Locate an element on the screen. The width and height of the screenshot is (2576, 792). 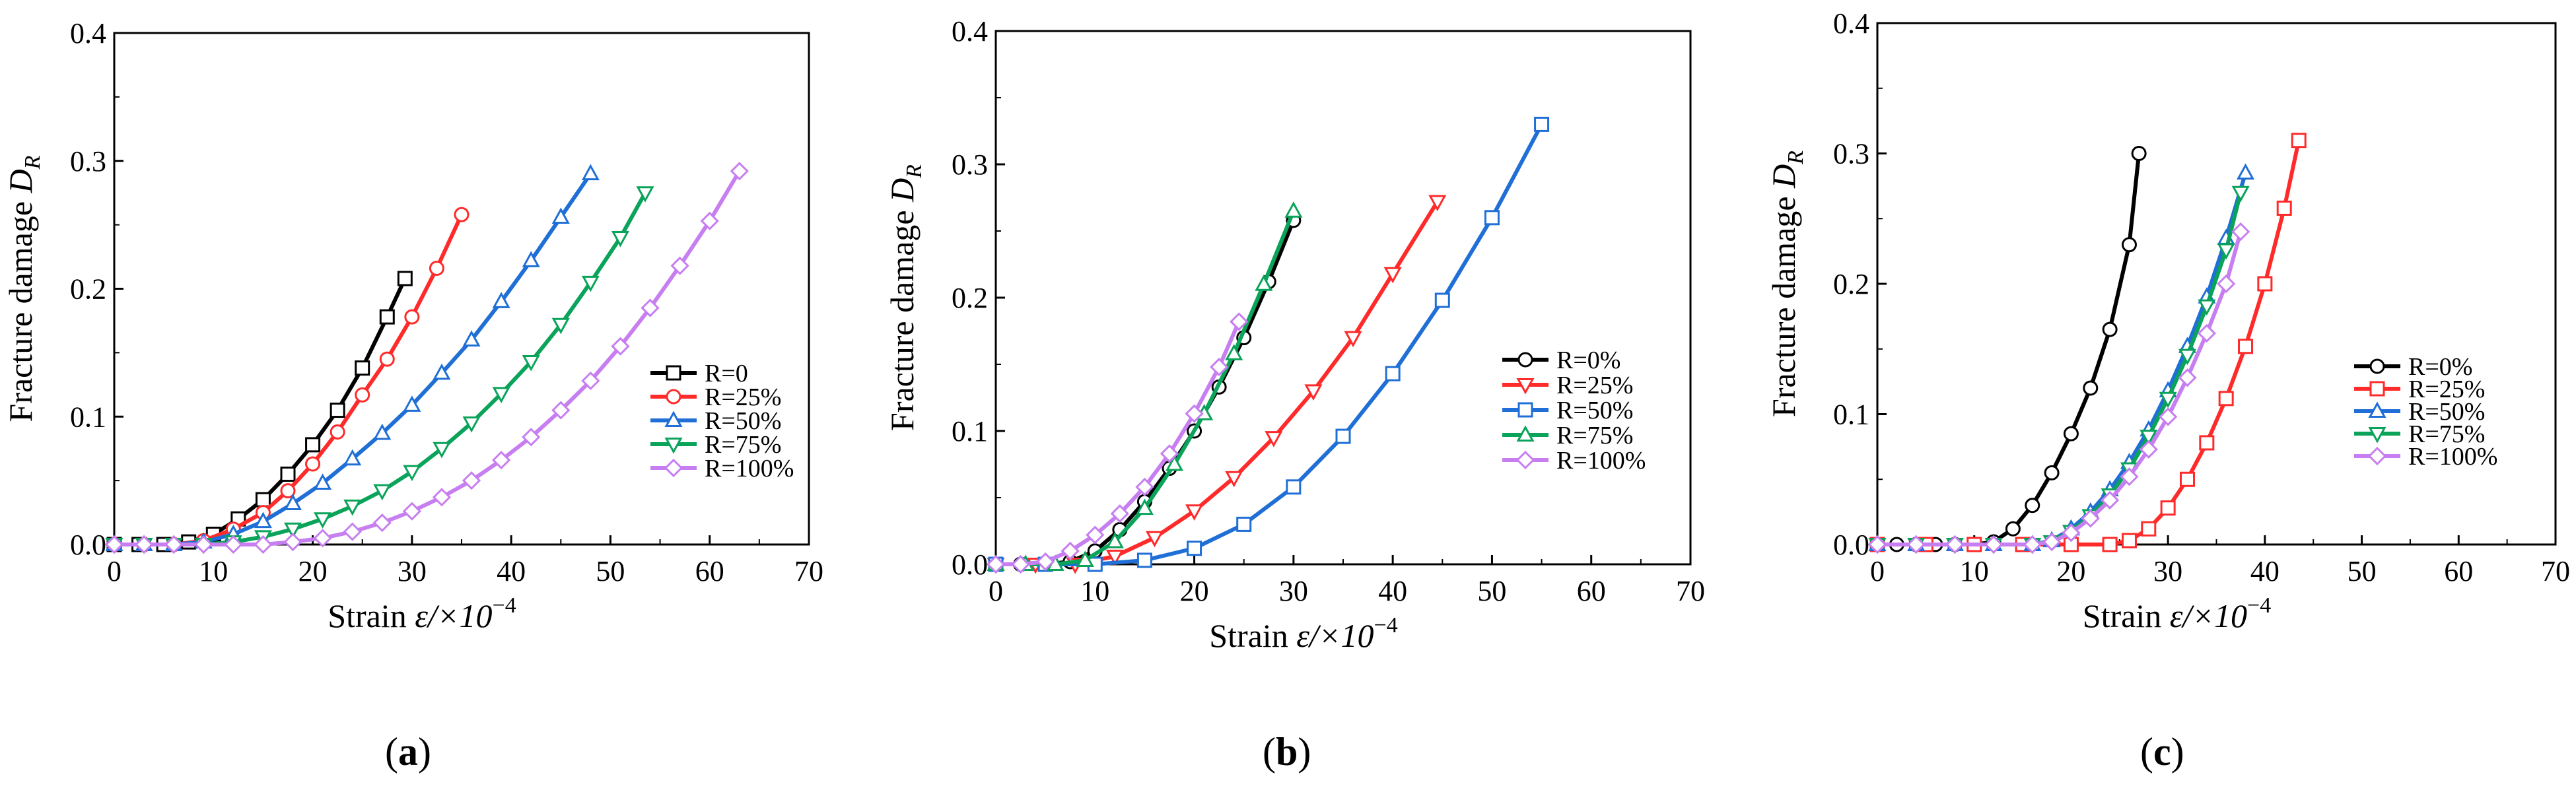
x-tick-label: 50 is located at coordinates (2362, 571).